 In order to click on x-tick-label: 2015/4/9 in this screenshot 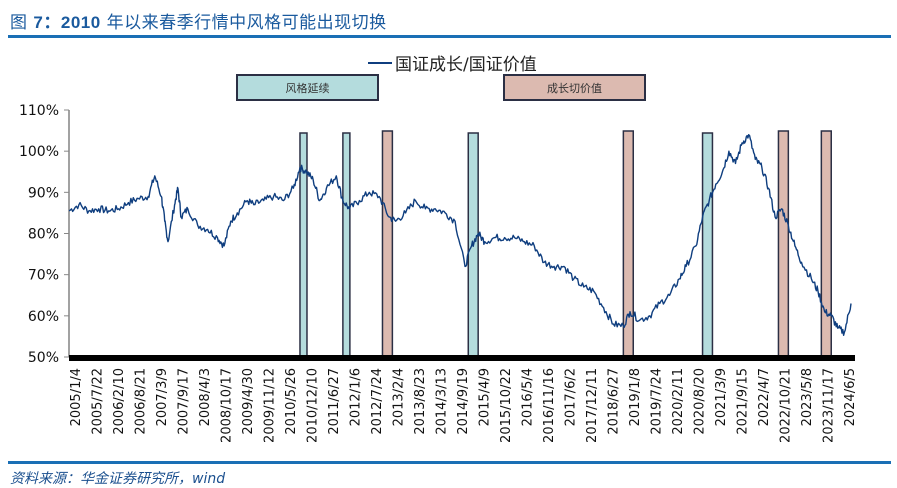, I will do `click(485, 397)`.